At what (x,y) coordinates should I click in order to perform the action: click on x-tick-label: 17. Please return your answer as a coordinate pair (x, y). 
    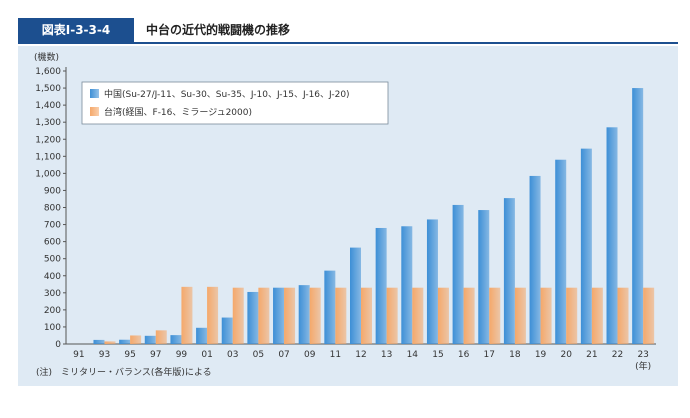
    Looking at the image, I should click on (489, 355).